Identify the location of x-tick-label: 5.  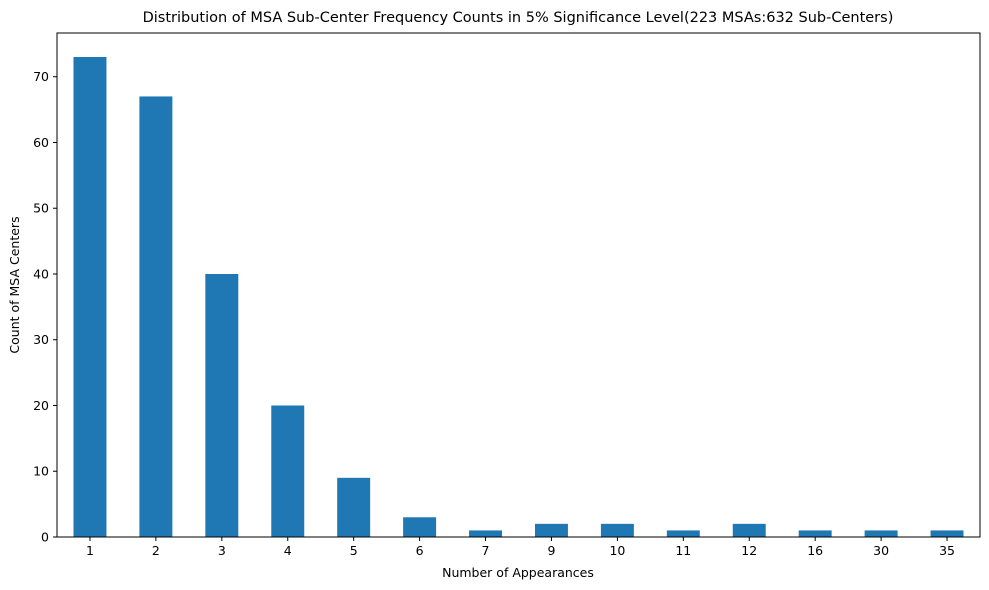
(354, 550).